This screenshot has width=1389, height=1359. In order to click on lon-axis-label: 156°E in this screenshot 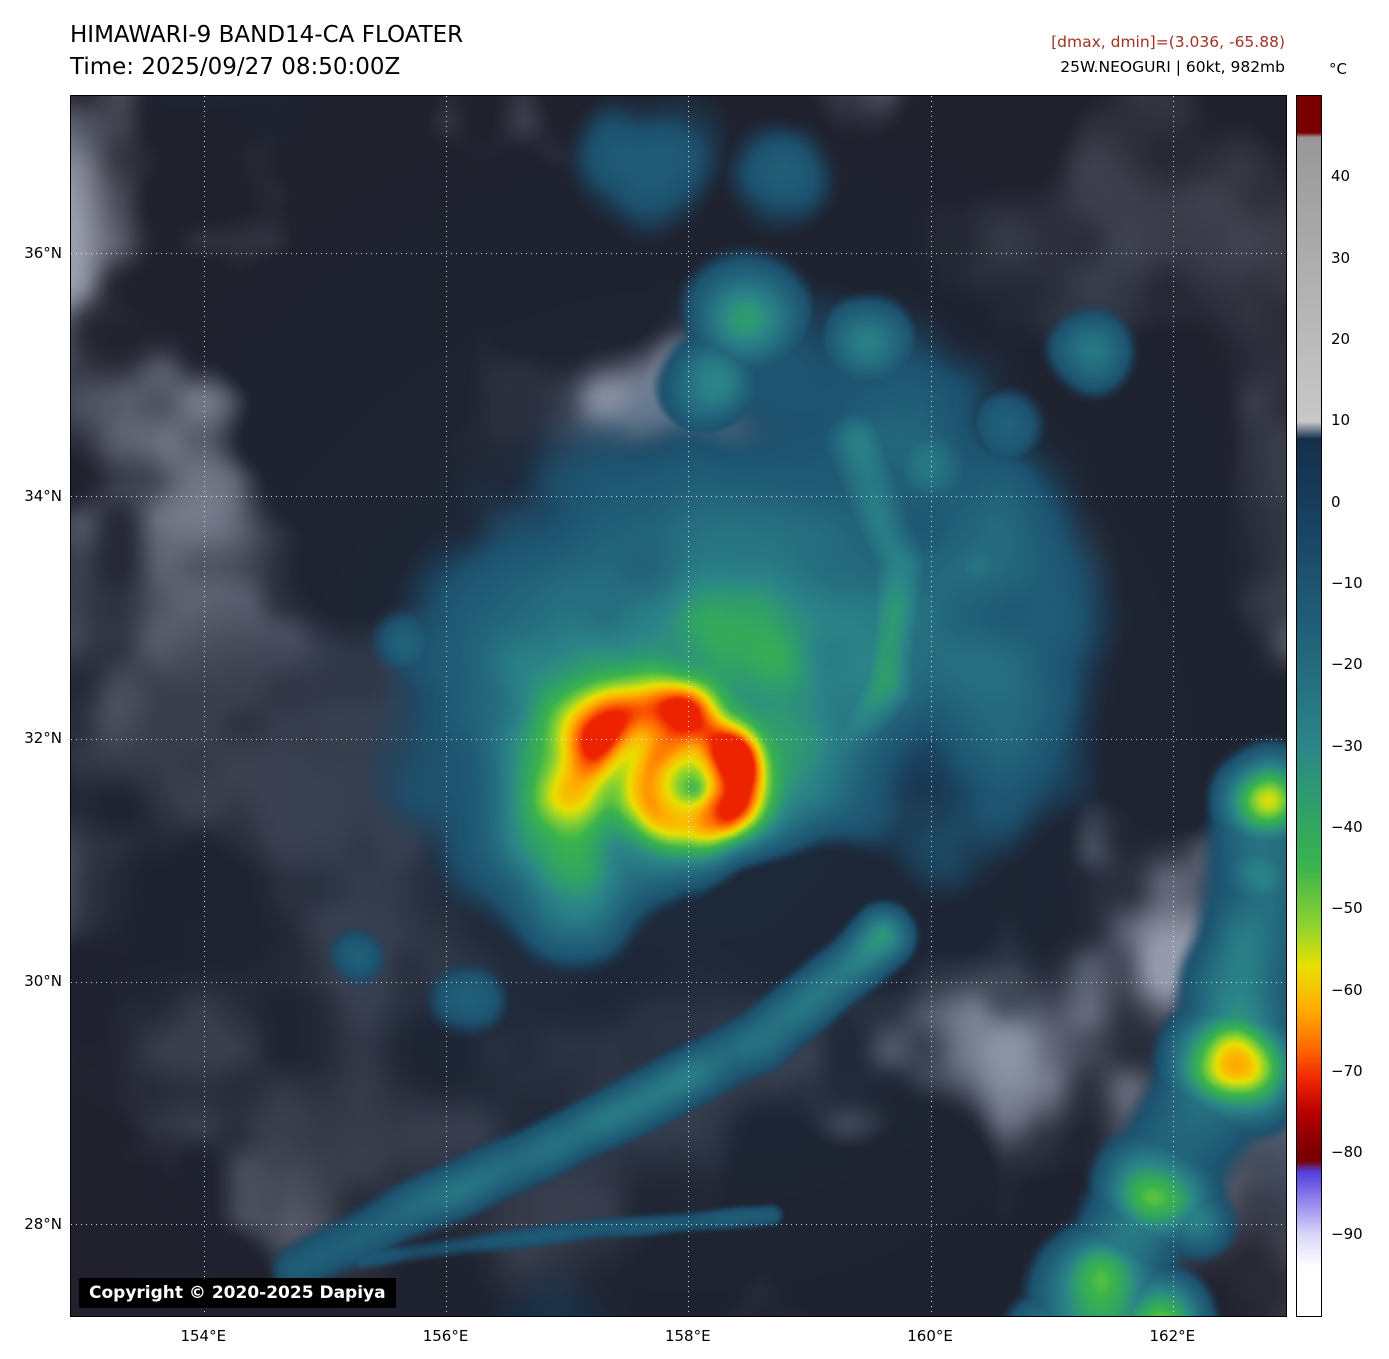, I will do `click(445, 1336)`.